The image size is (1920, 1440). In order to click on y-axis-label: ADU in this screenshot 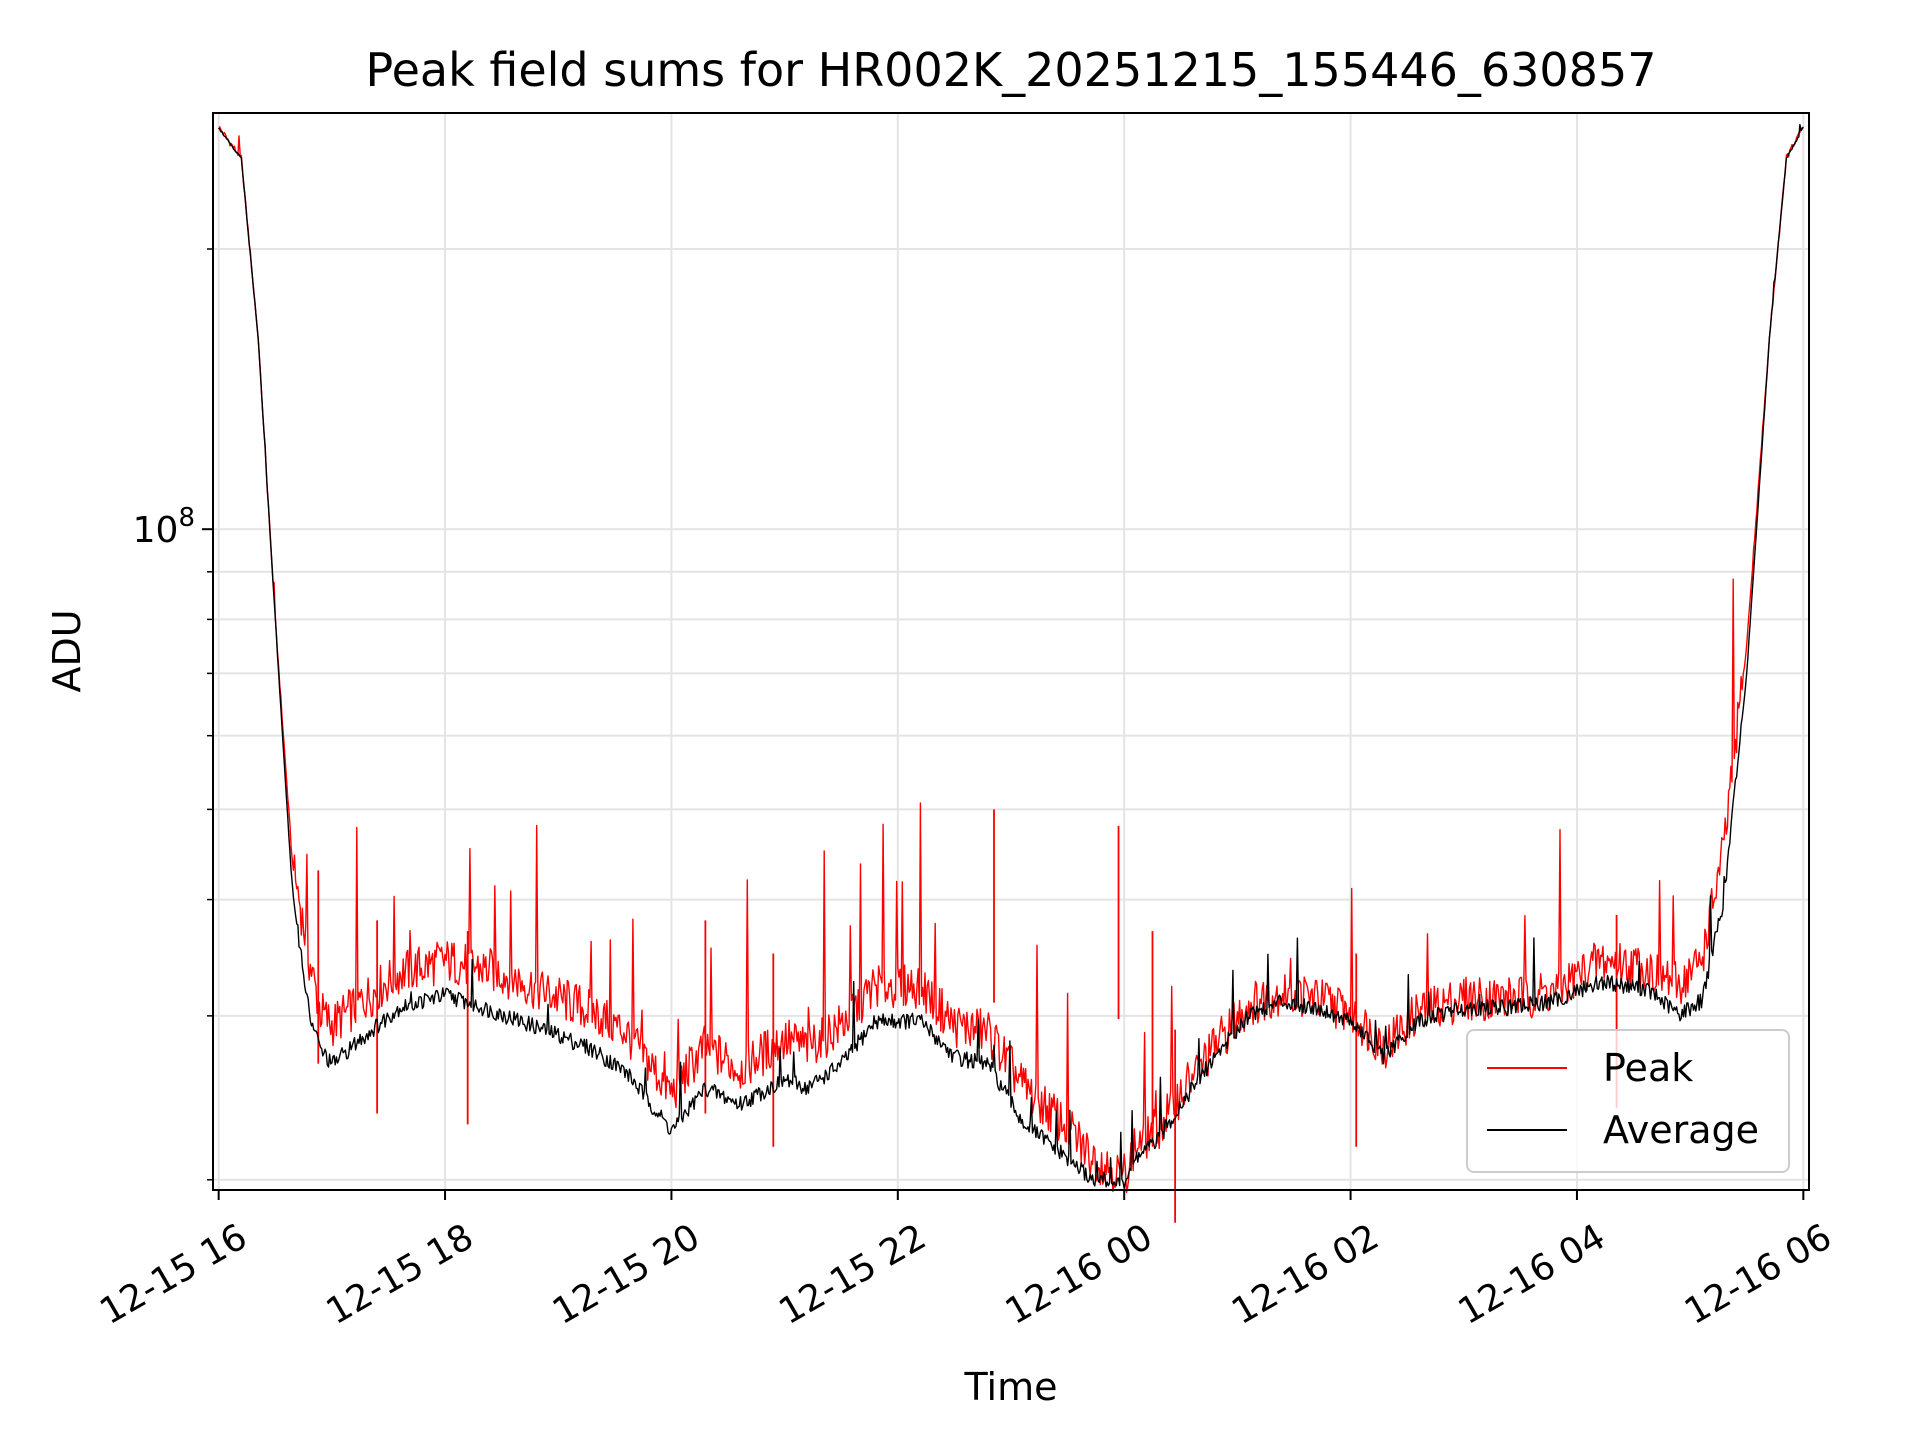, I will do `click(67, 650)`.